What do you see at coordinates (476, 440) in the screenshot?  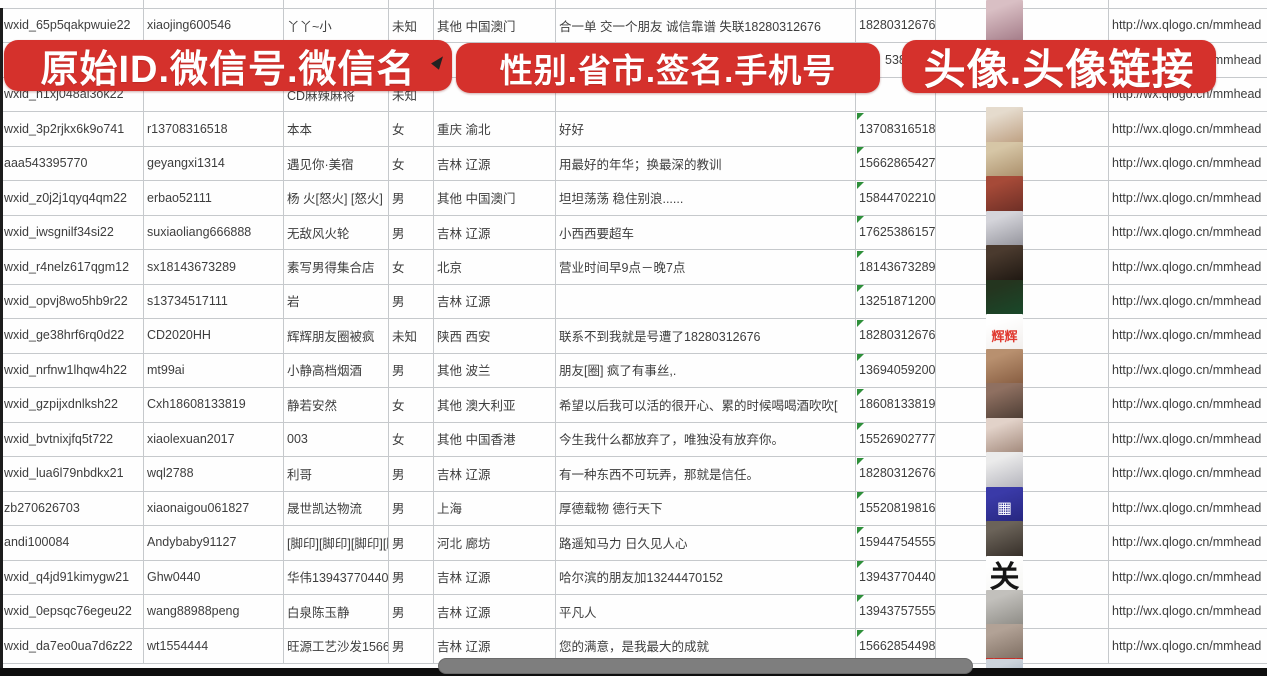 I see `cell-region: 其他 中国香港` at bounding box center [476, 440].